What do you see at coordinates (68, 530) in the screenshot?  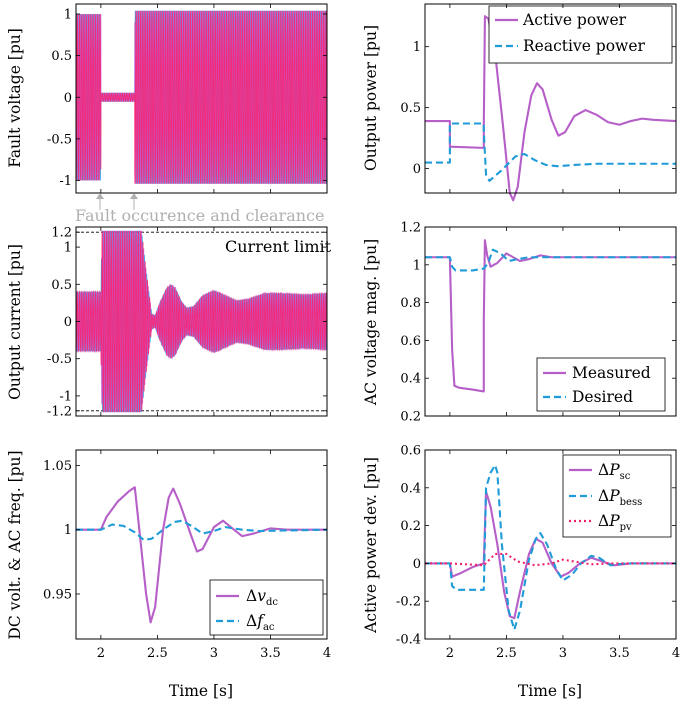 I see `dc-ac-freq-ytick-label: 1` at bounding box center [68, 530].